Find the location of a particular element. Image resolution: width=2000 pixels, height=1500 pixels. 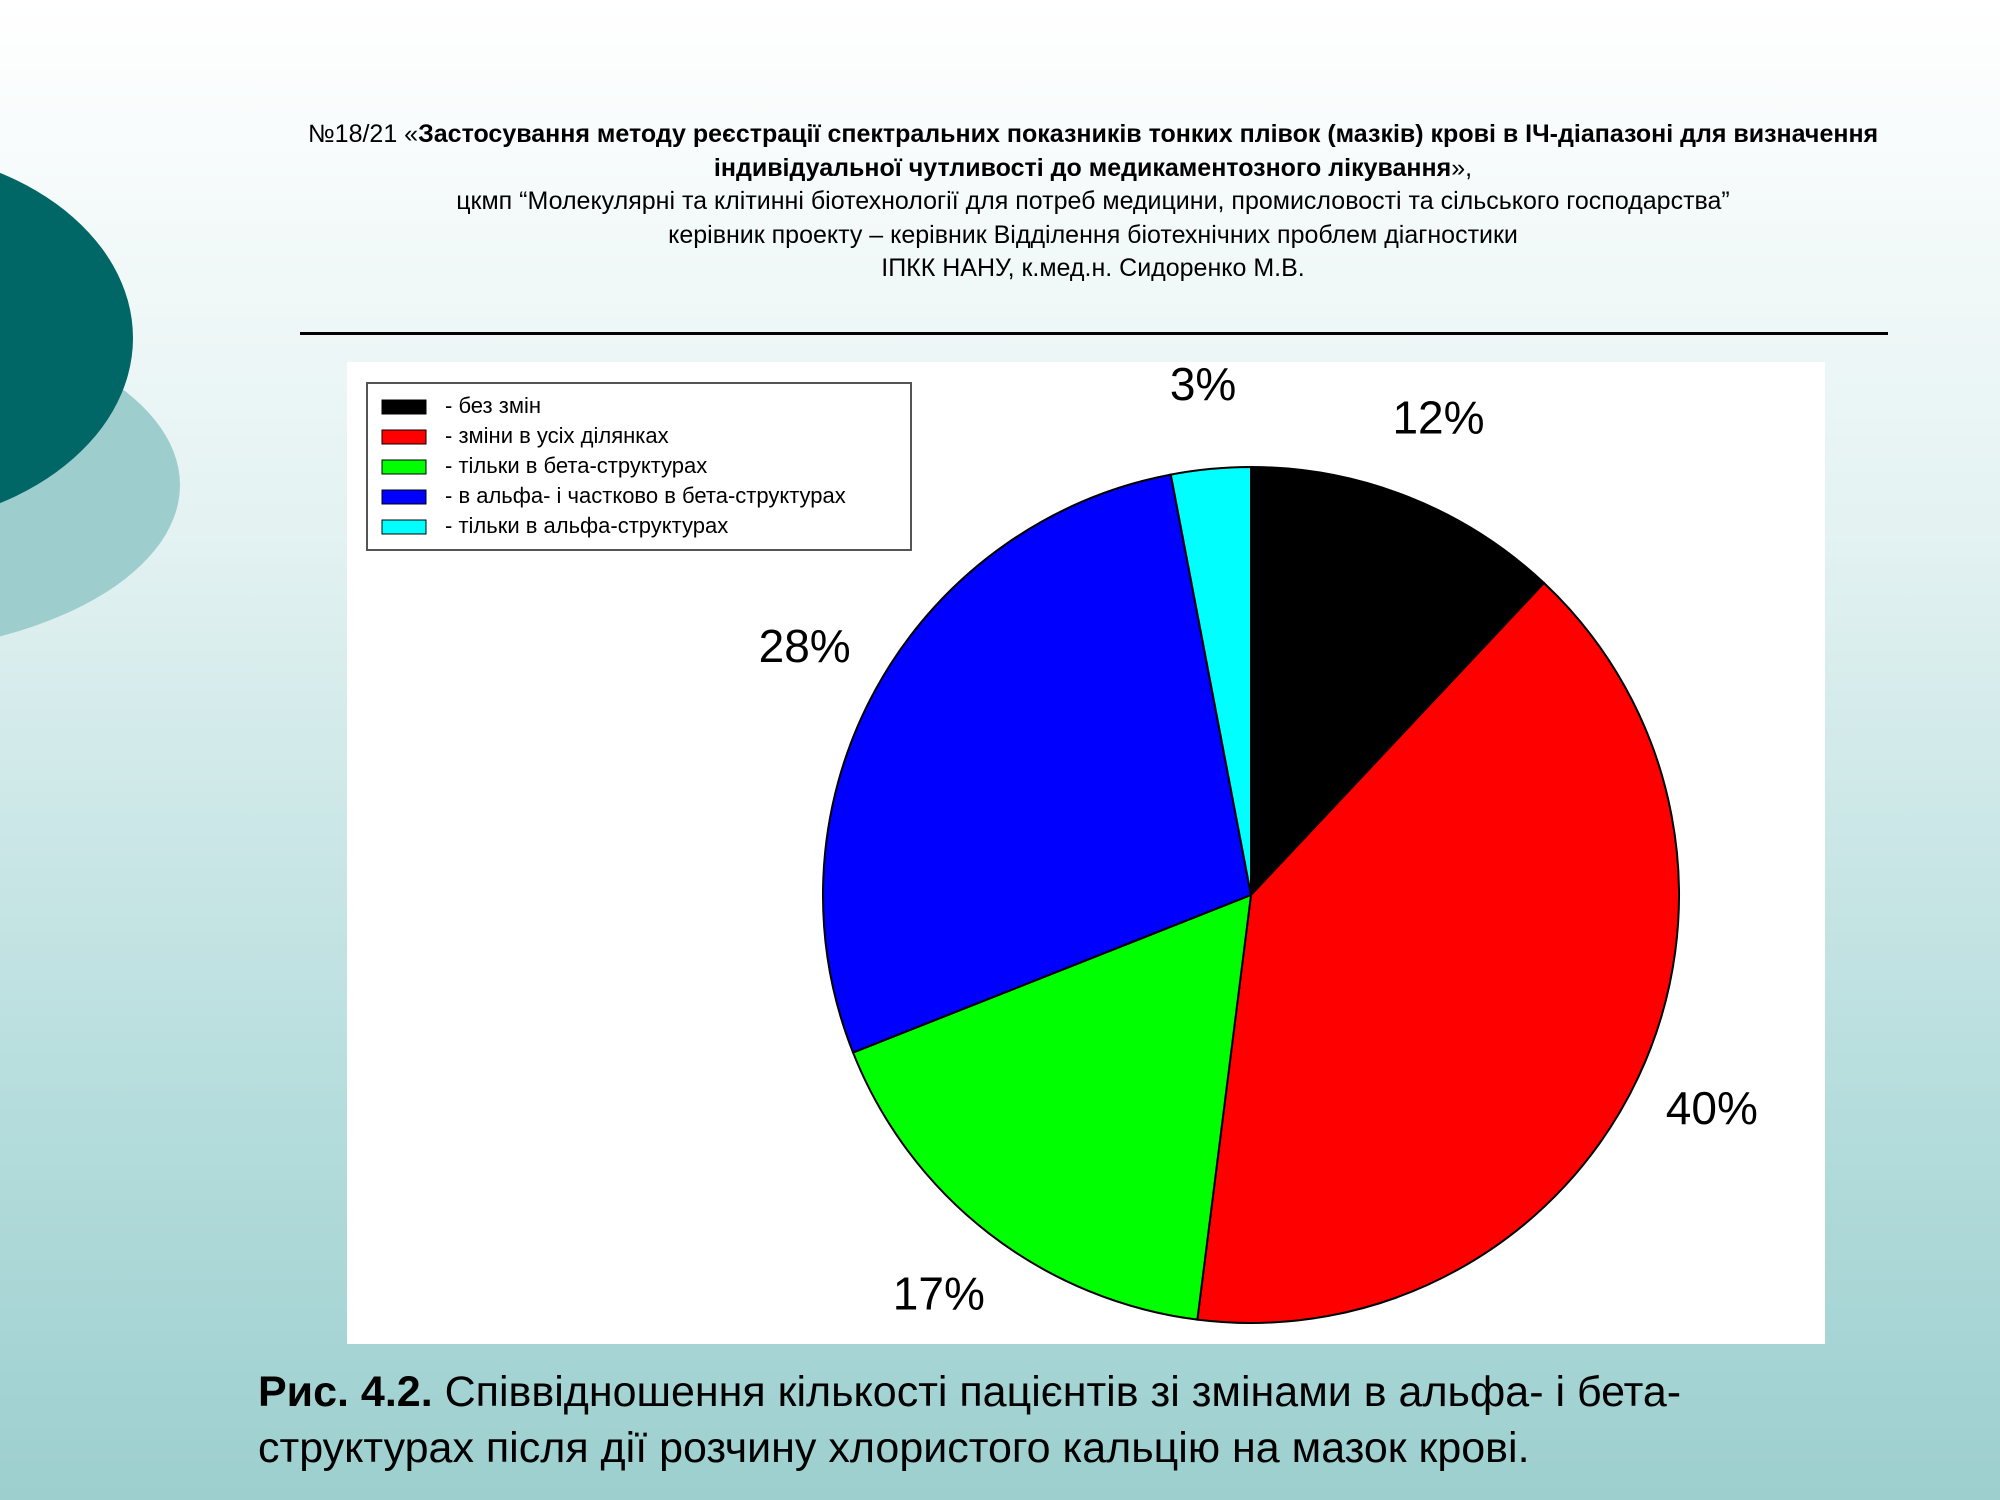

header-prefix: №18/21 « is located at coordinates (363, 134).